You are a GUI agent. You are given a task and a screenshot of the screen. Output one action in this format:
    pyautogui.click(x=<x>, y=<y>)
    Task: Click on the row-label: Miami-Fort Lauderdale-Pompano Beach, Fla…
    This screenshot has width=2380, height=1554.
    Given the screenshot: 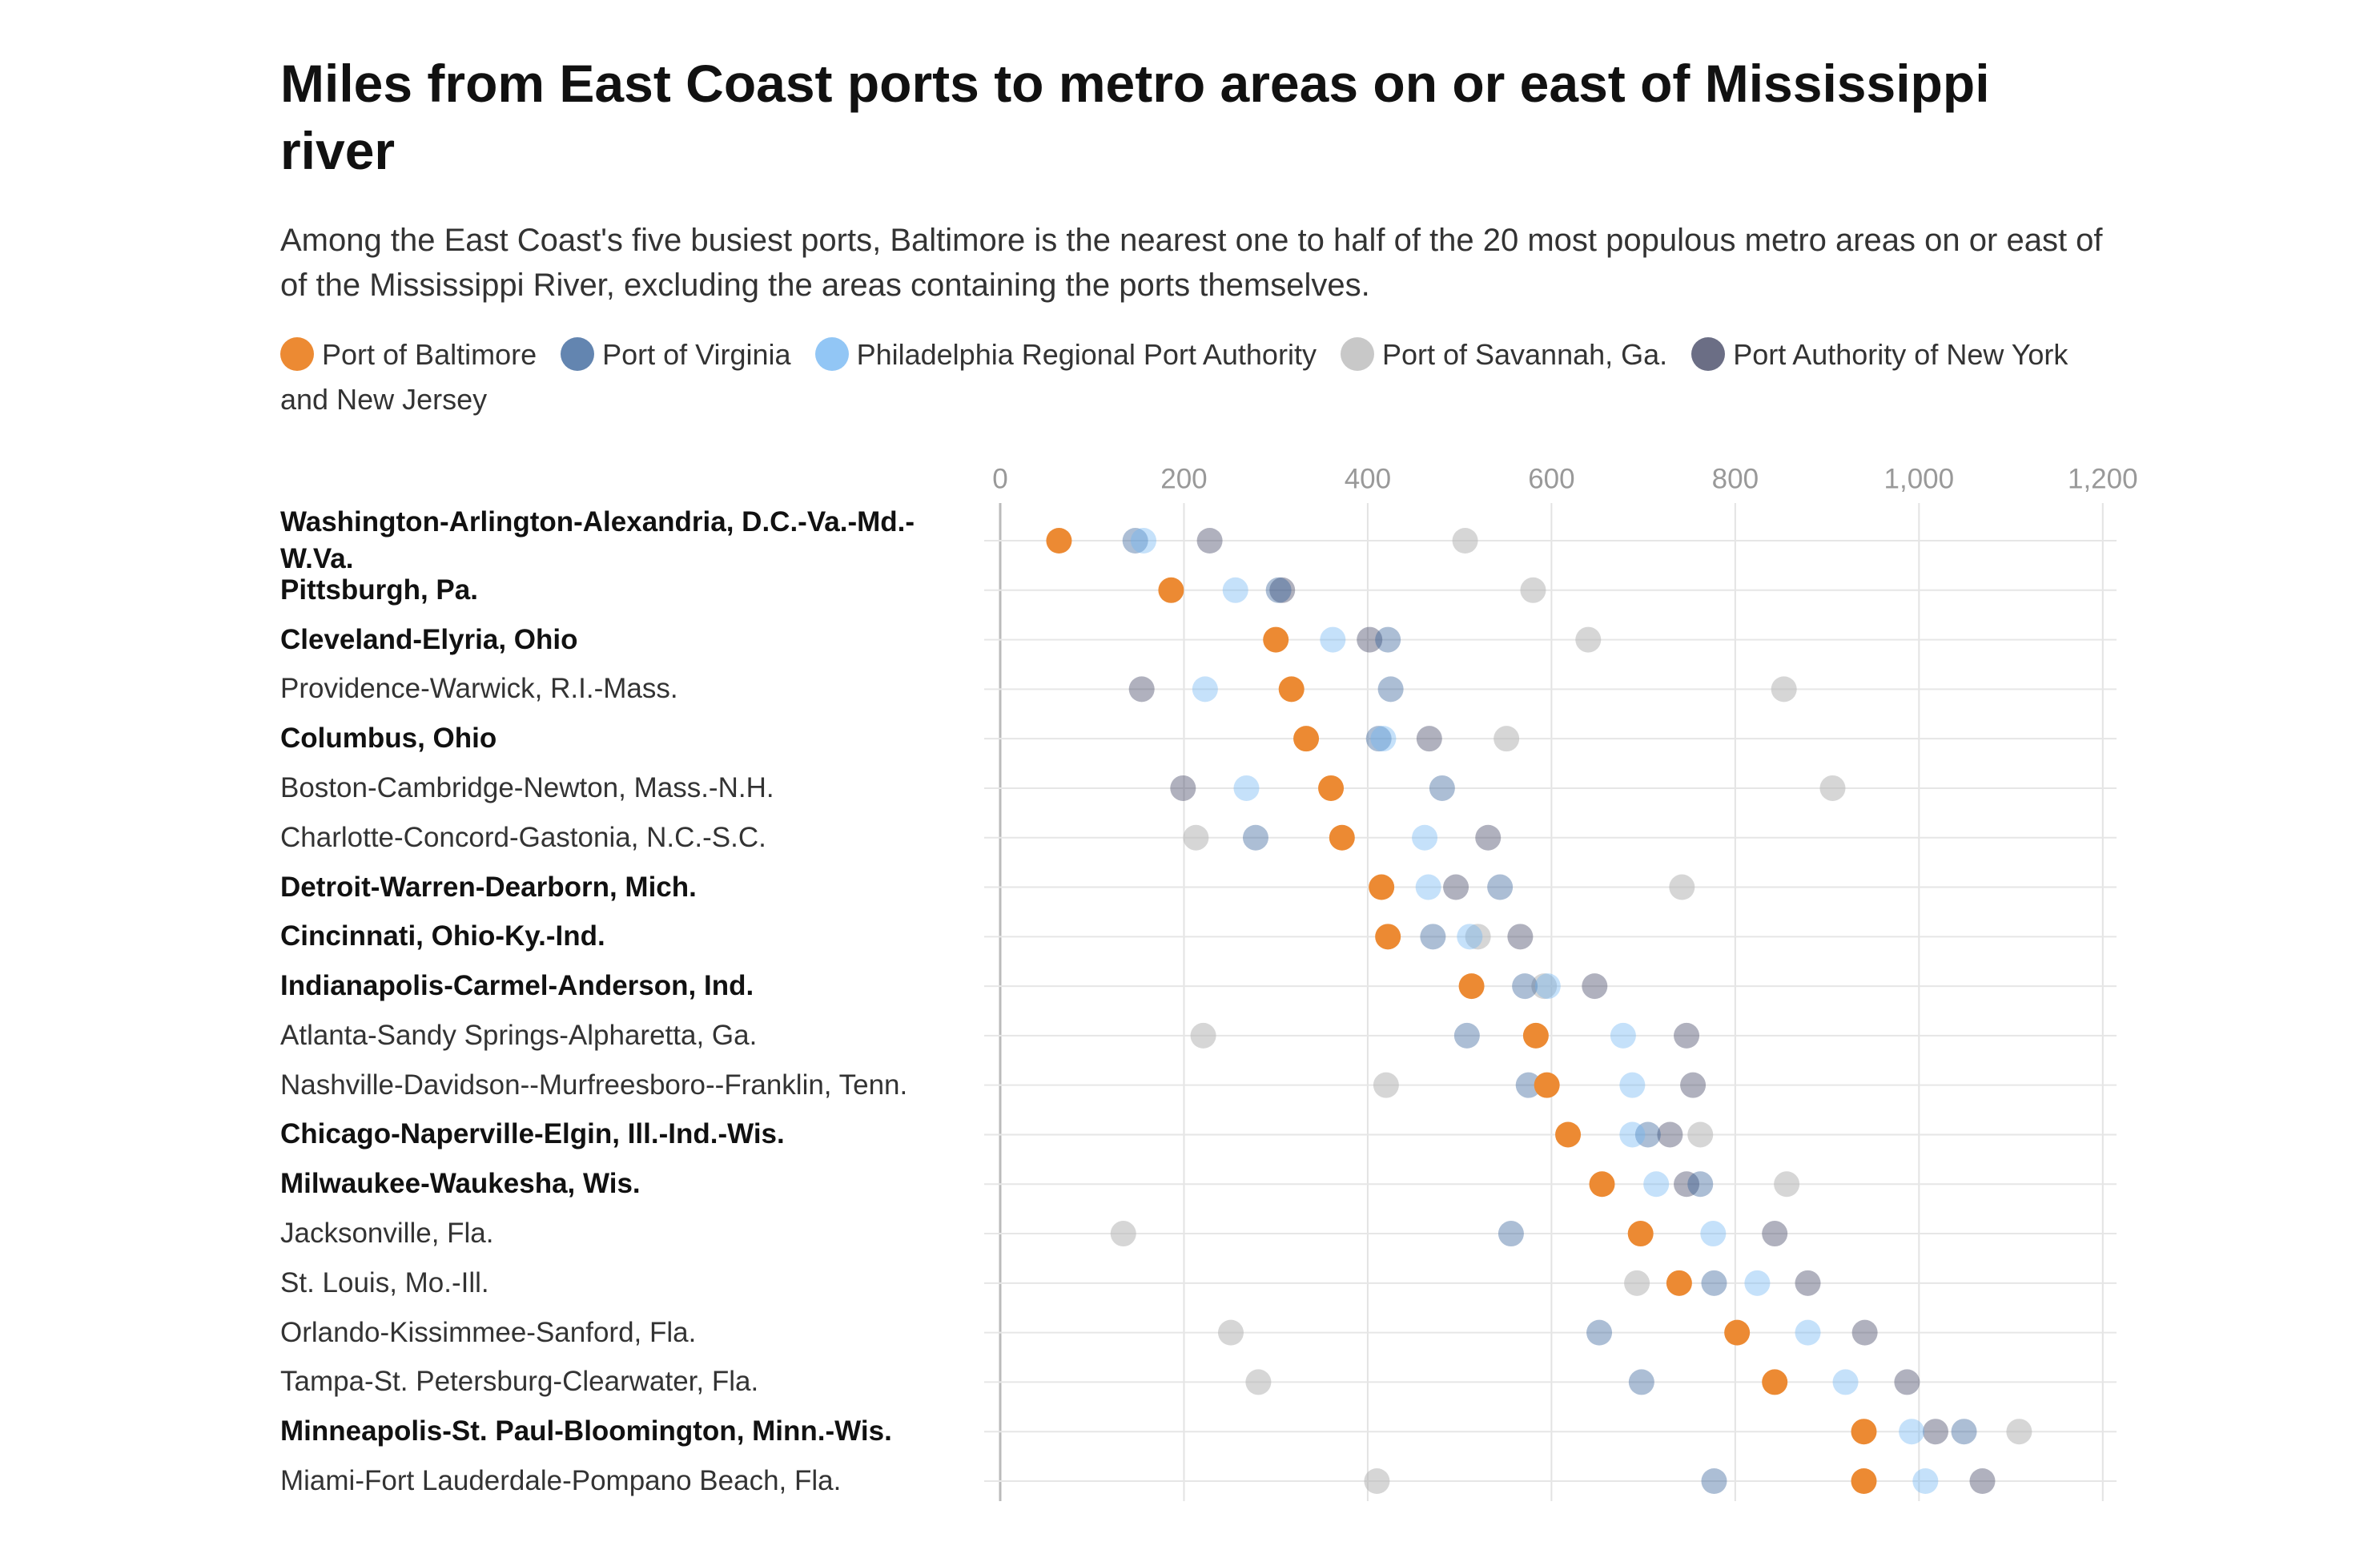 What is the action you would take?
    pyautogui.click(x=561, y=1481)
    